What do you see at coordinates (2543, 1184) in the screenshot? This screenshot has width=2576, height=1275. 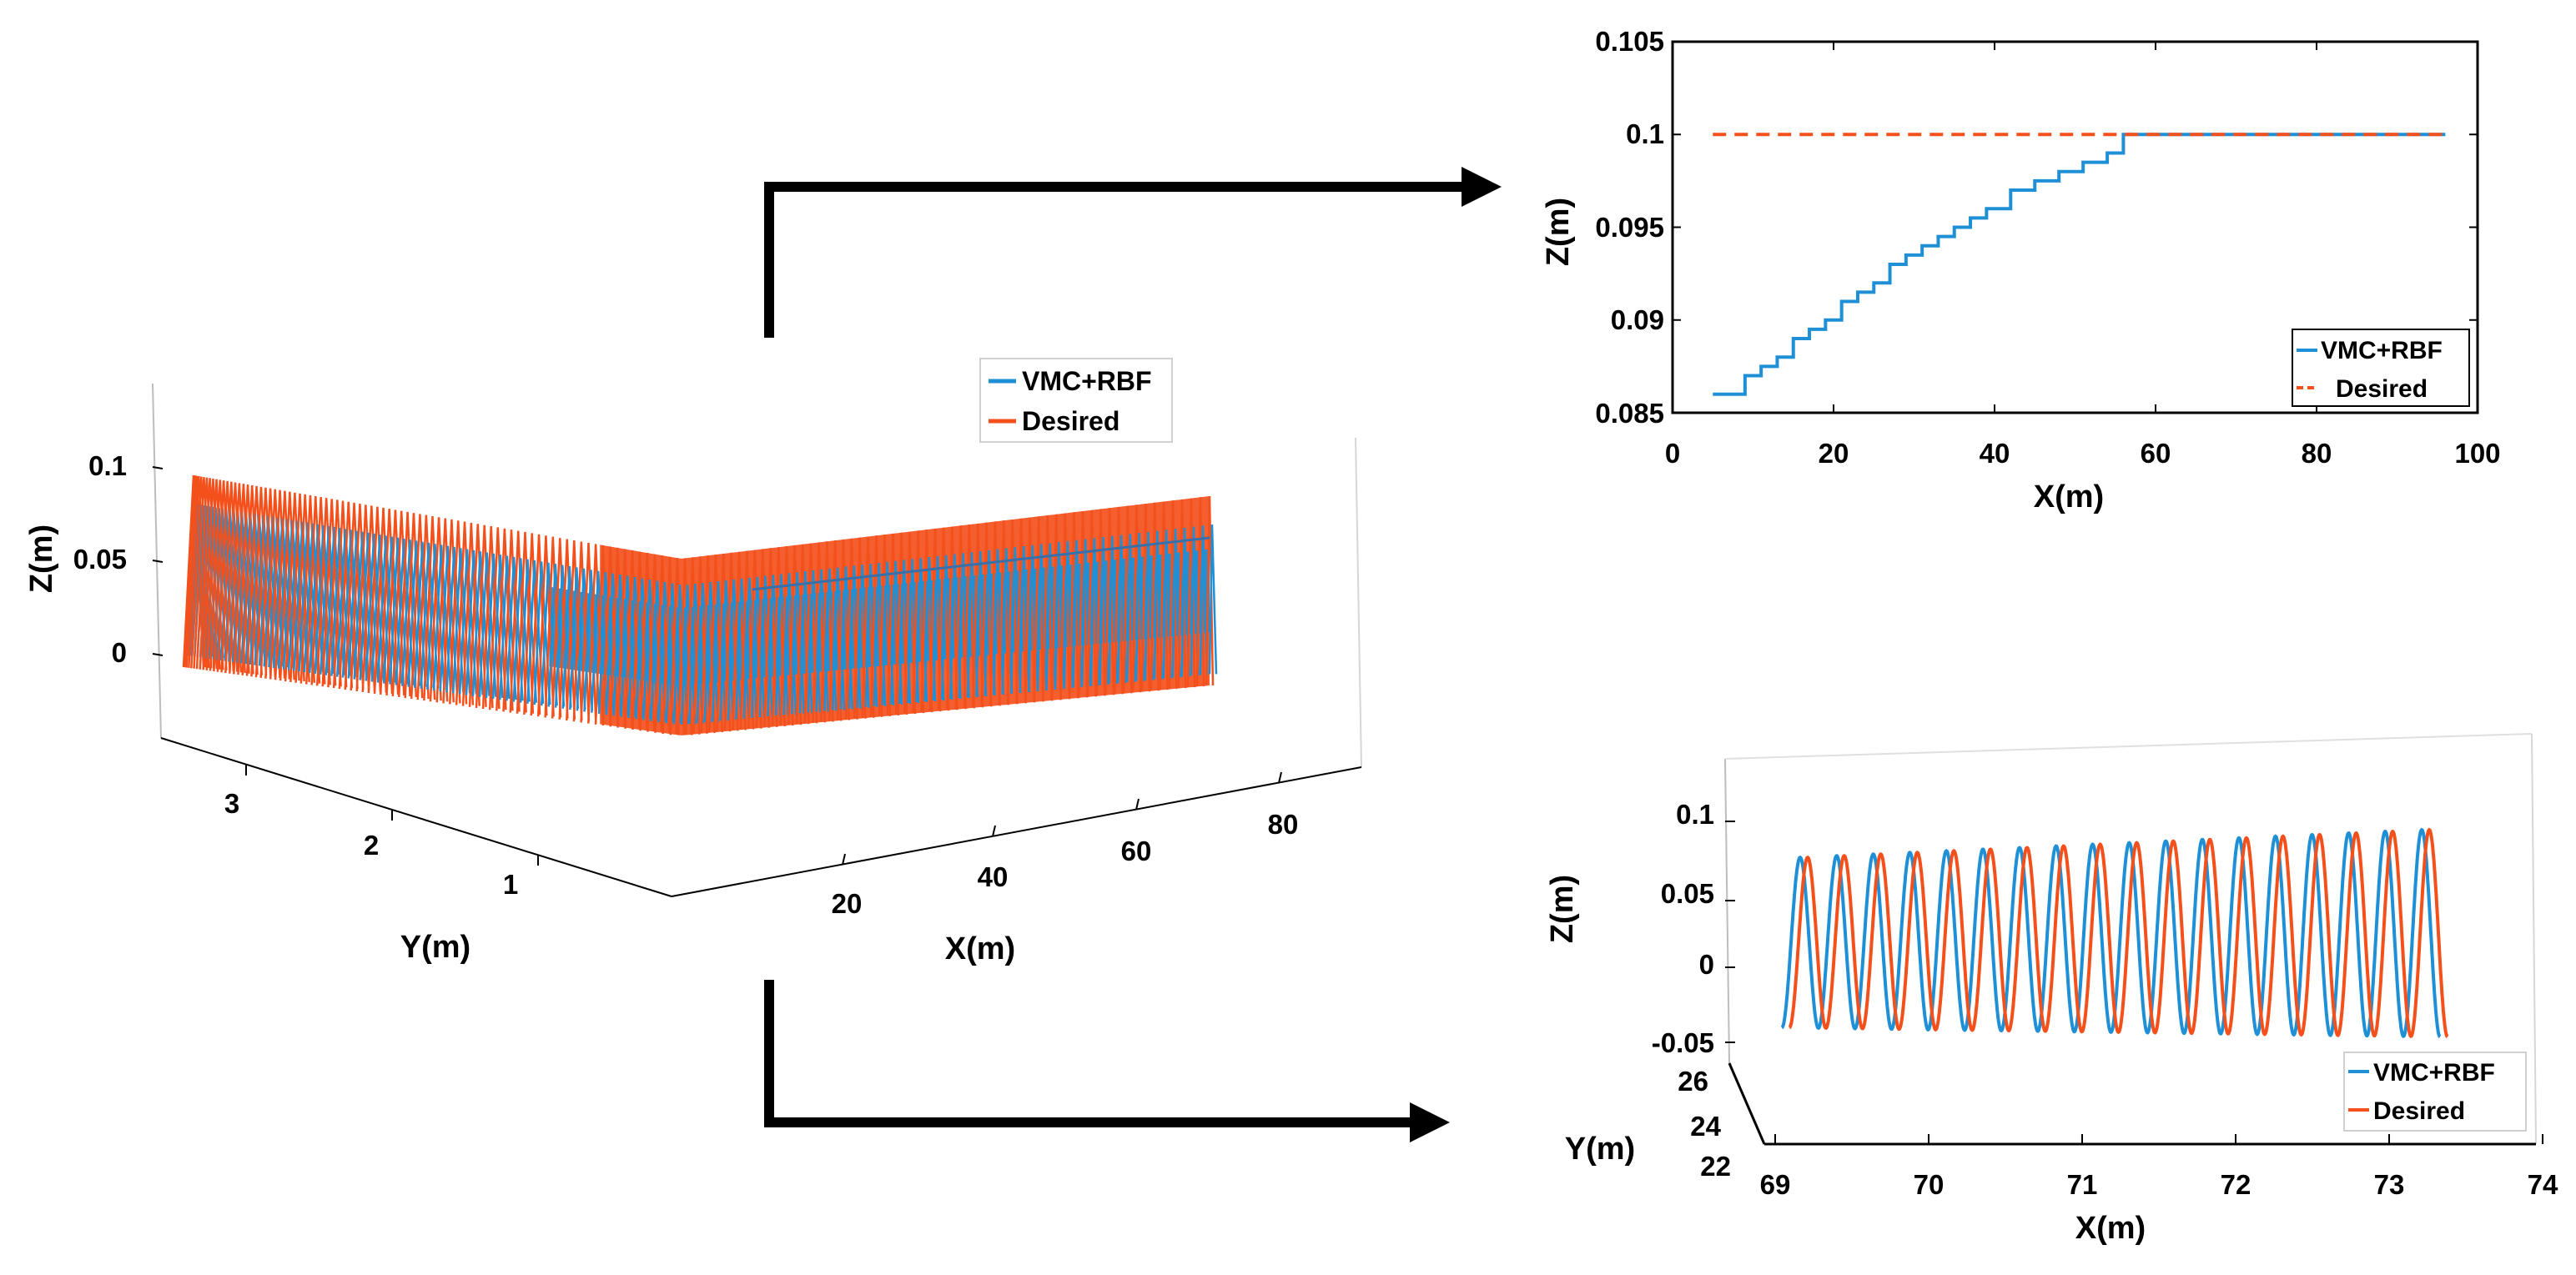 I see `x-tick-label: 74` at bounding box center [2543, 1184].